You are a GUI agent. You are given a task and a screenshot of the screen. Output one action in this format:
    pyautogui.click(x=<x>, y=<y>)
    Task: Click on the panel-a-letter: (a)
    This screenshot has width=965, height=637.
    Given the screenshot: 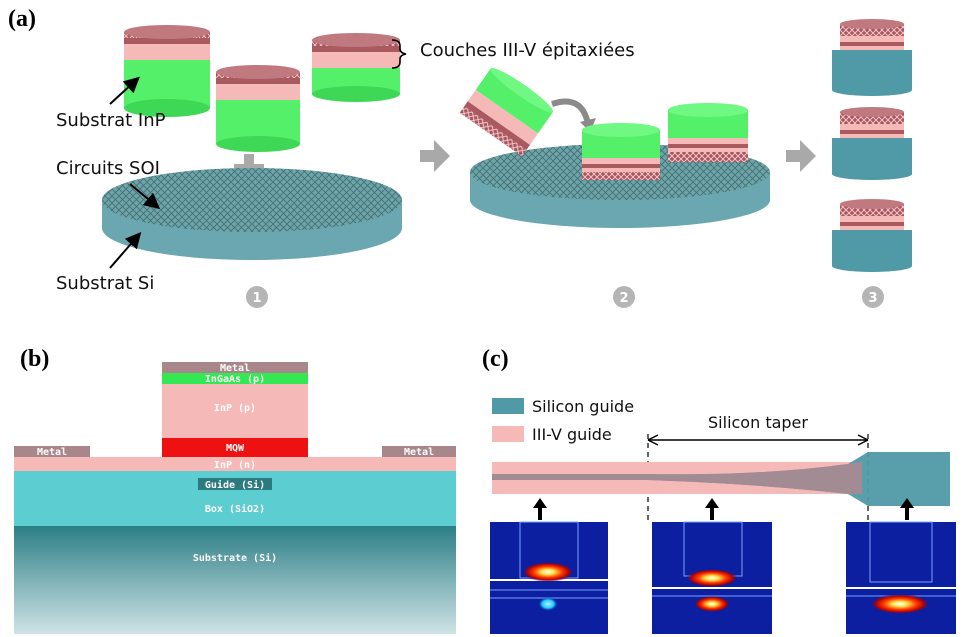 What is the action you would take?
    pyautogui.click(x=22, y=19)
    